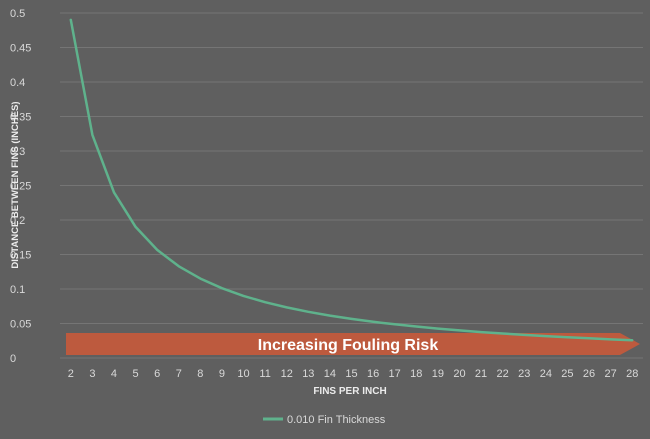 The height and width of the screenshot is (439, 650). Describe the element at coordinates (157, 374) in the screenshot. I see `x-tick-label: 6` at that location.